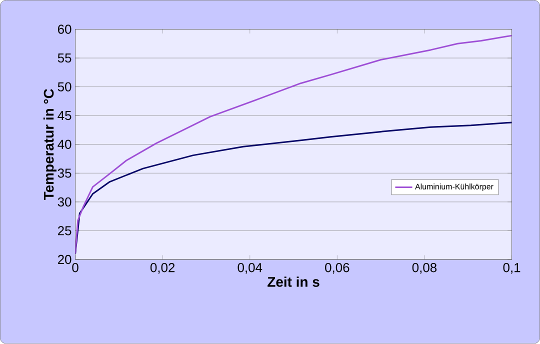 Image resolution: width=540 pixels, height=344 pixels. What do you see at coordinates (65, 145) in the screenshot?
I see `y-tick-label: 40` at bounding box center [65, 145].